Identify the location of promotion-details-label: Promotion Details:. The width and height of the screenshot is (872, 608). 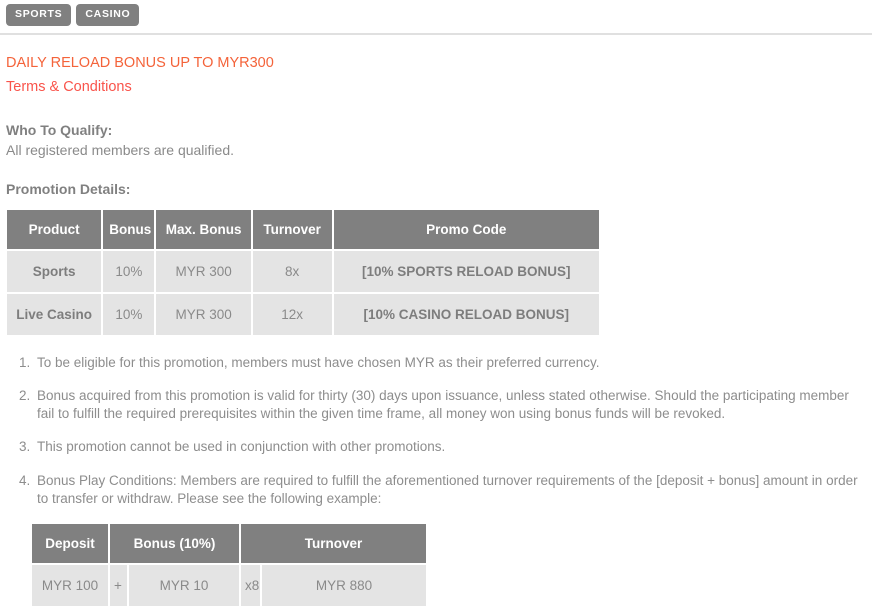
(68, 188).